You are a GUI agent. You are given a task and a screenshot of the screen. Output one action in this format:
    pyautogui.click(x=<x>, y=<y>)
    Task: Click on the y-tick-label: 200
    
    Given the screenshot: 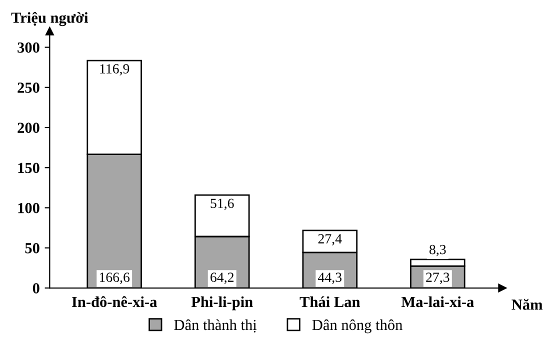 What is the action you would take?
    pyautogui.click(x=29, y=127)
    